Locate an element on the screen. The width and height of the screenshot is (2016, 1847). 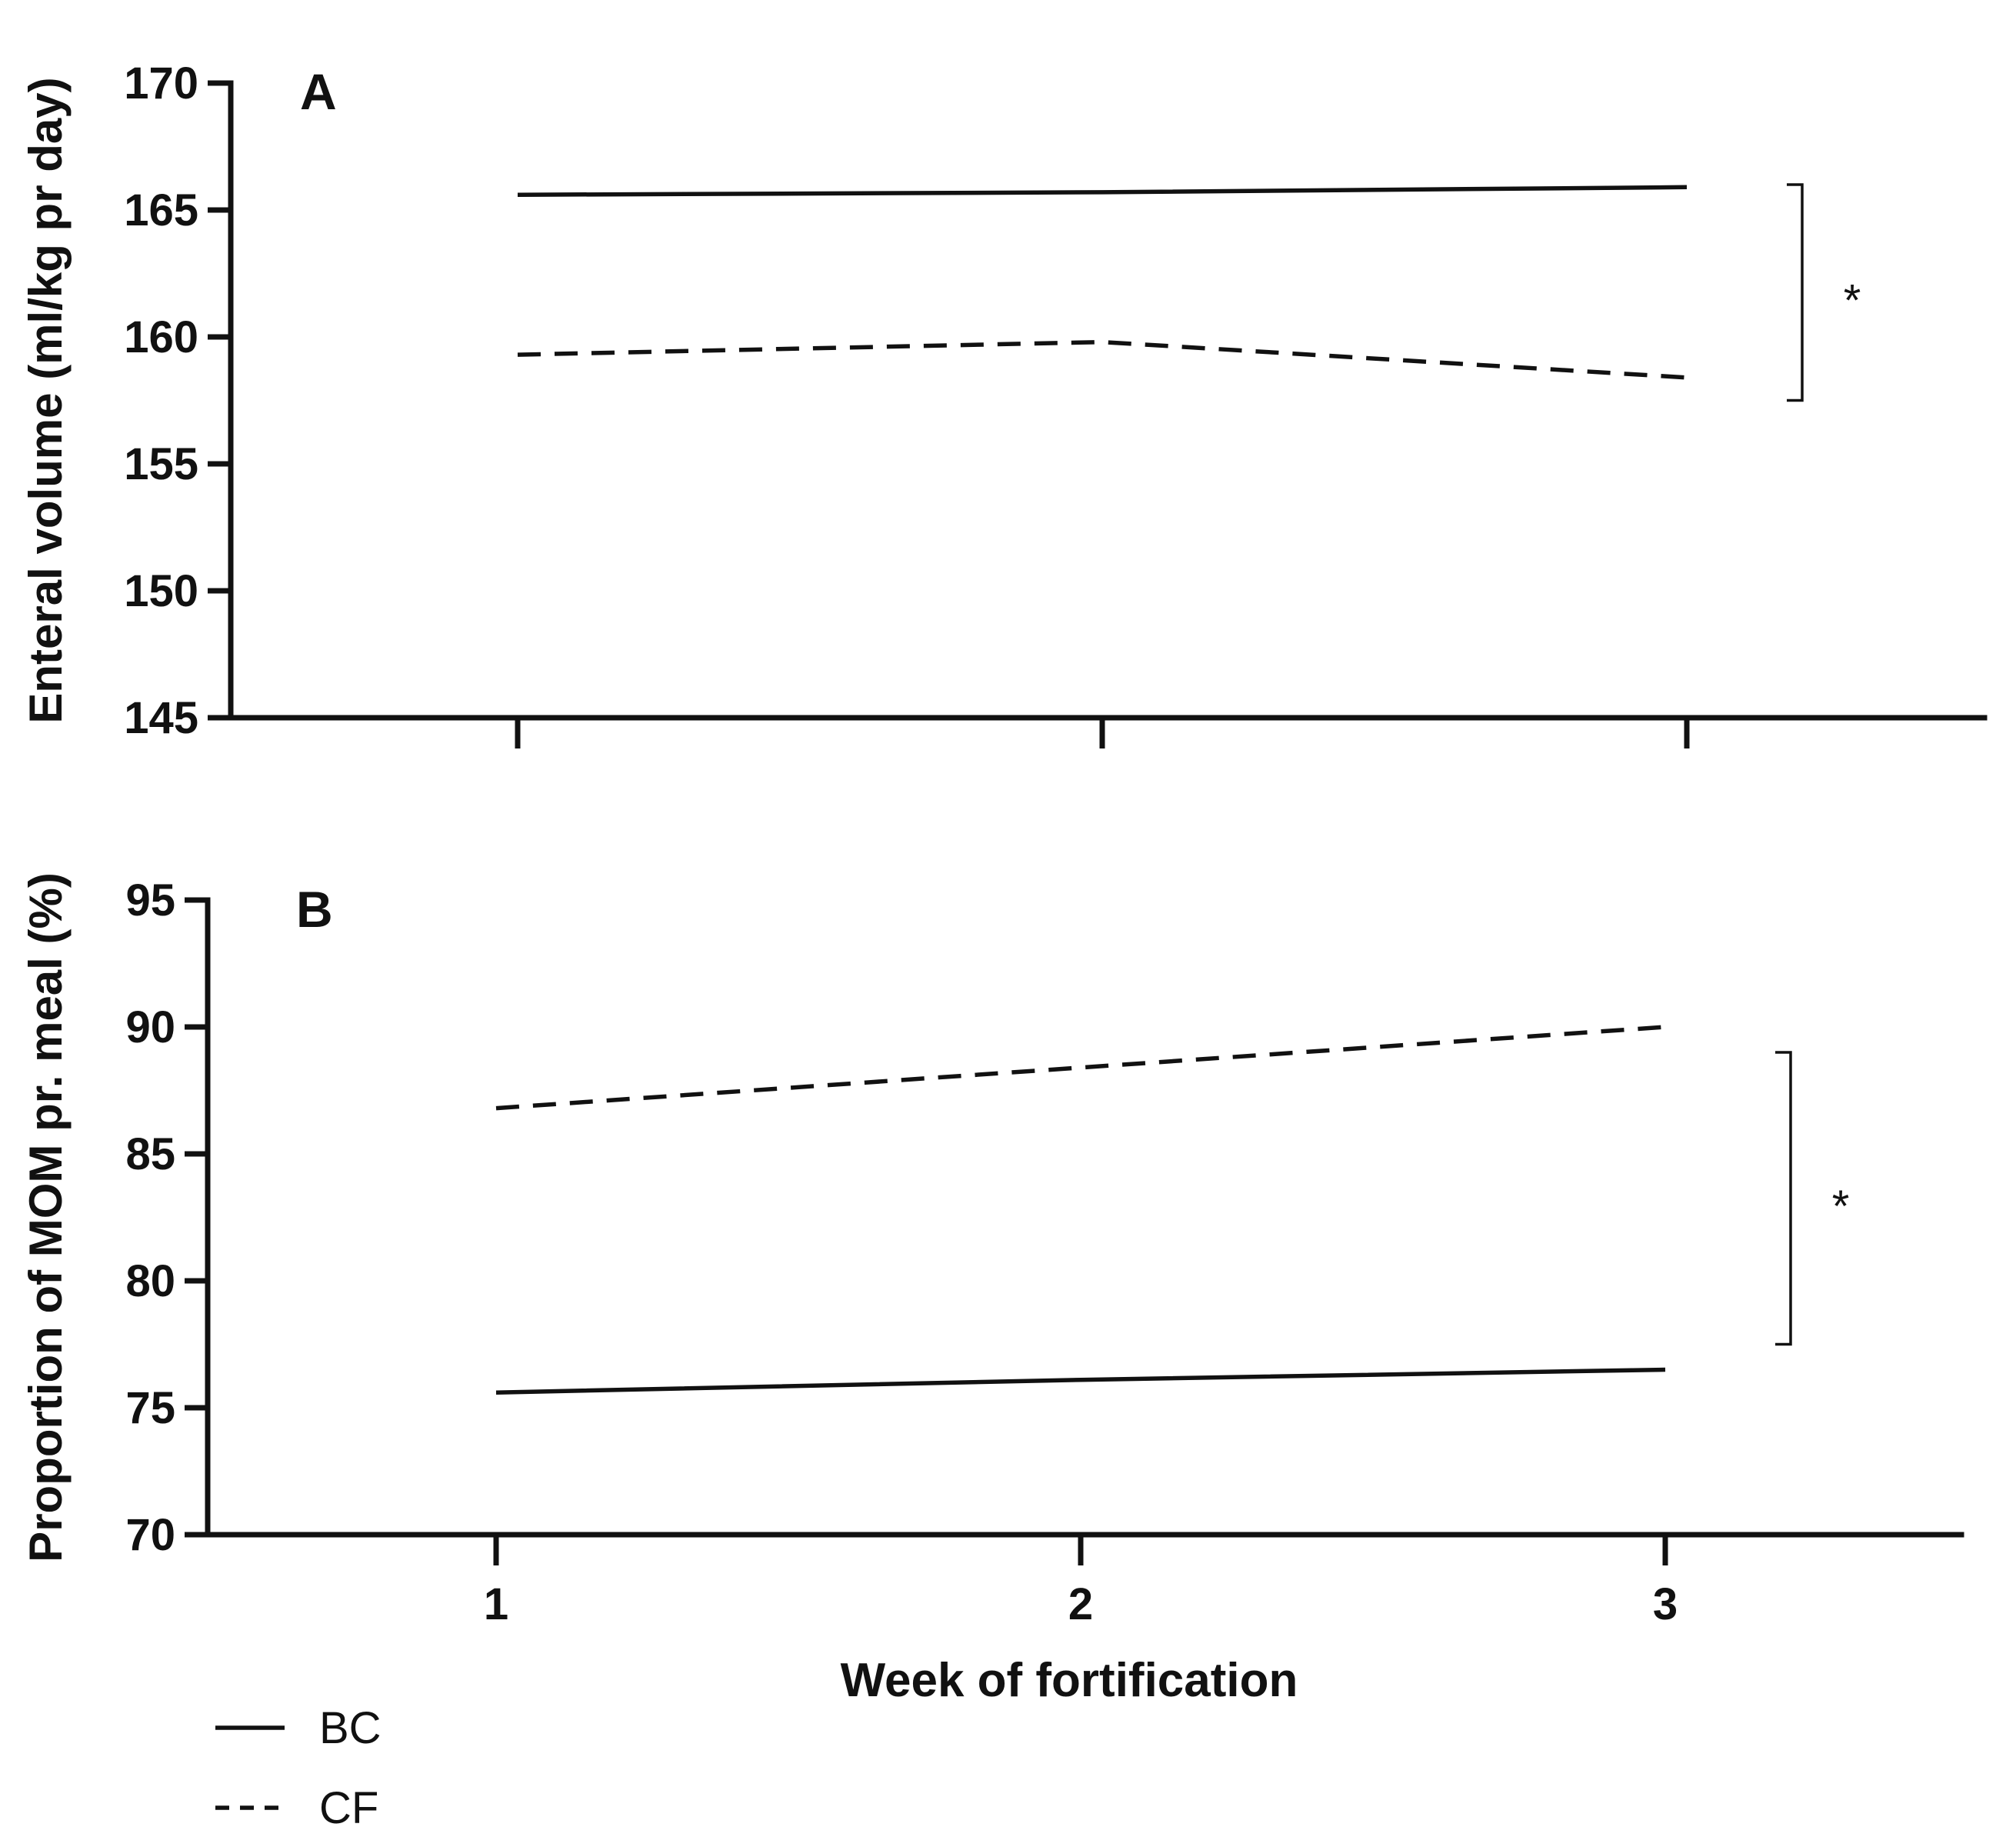
y-axis-label: Enteral volume (ml/kg pr day) is located at coordinates (46, 400).